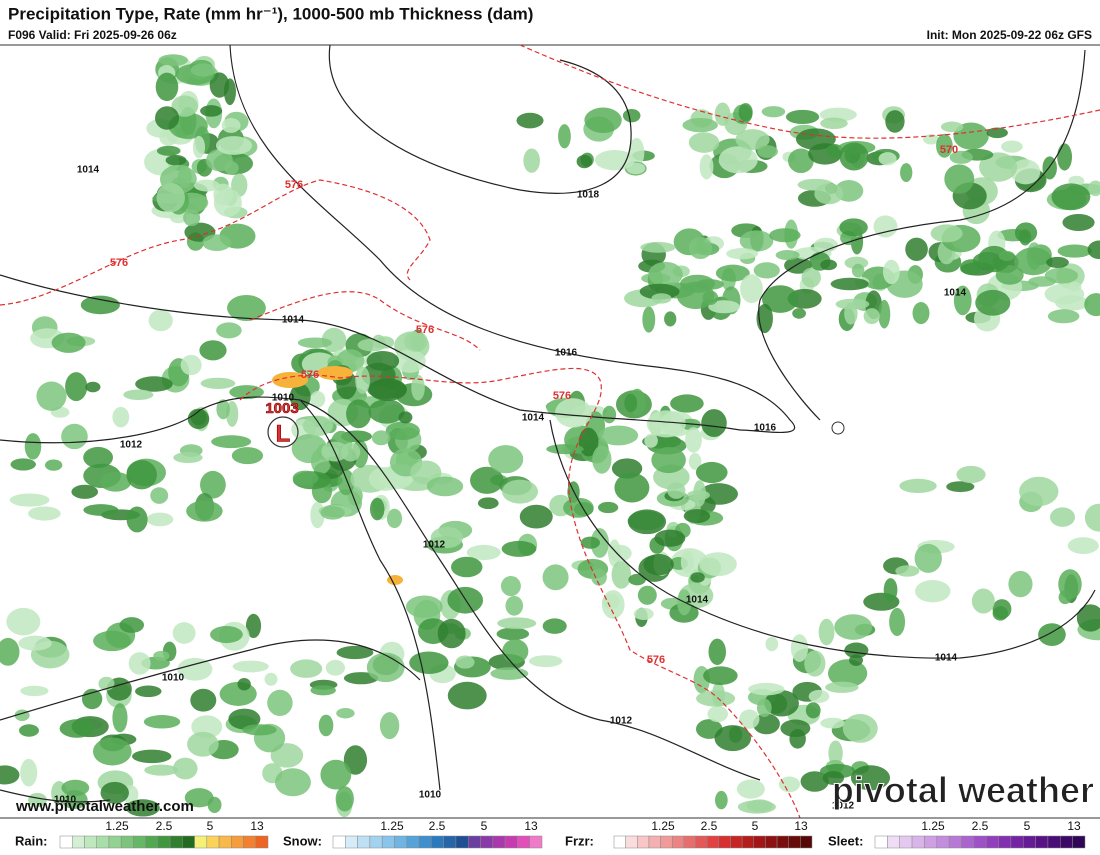  Describe the element at coordinates (980, 826) in the screenshot. I see `legend-tick-label: 2.5` at that location.